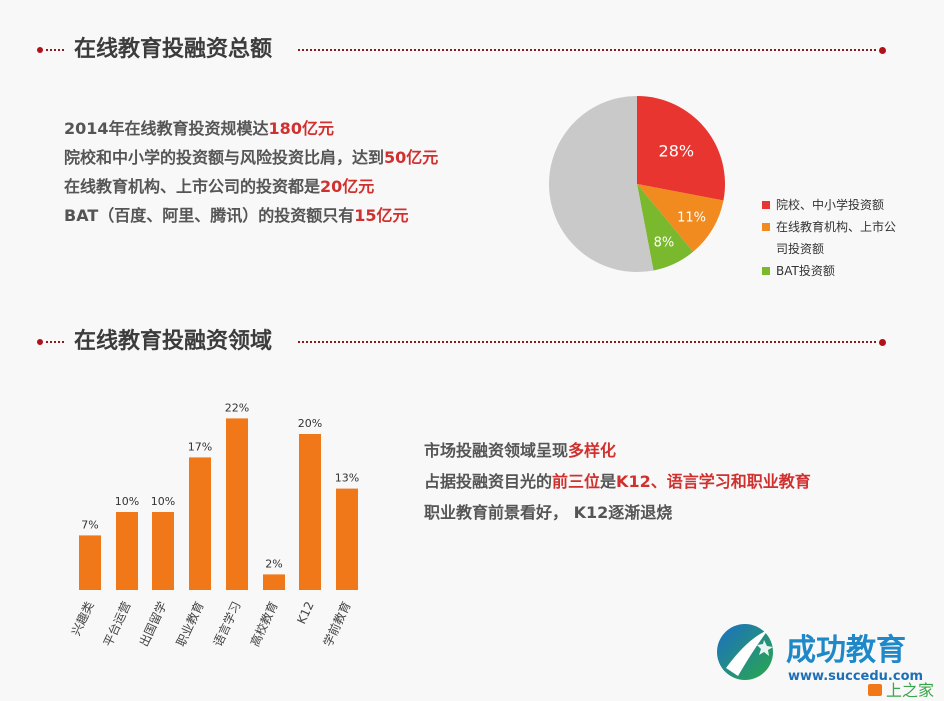 This screenshot has width=944, height=701. Describe the element at coordinates (173, 49) in the screenshot. I see `section-title: 在线教育投融资总额` at that location.